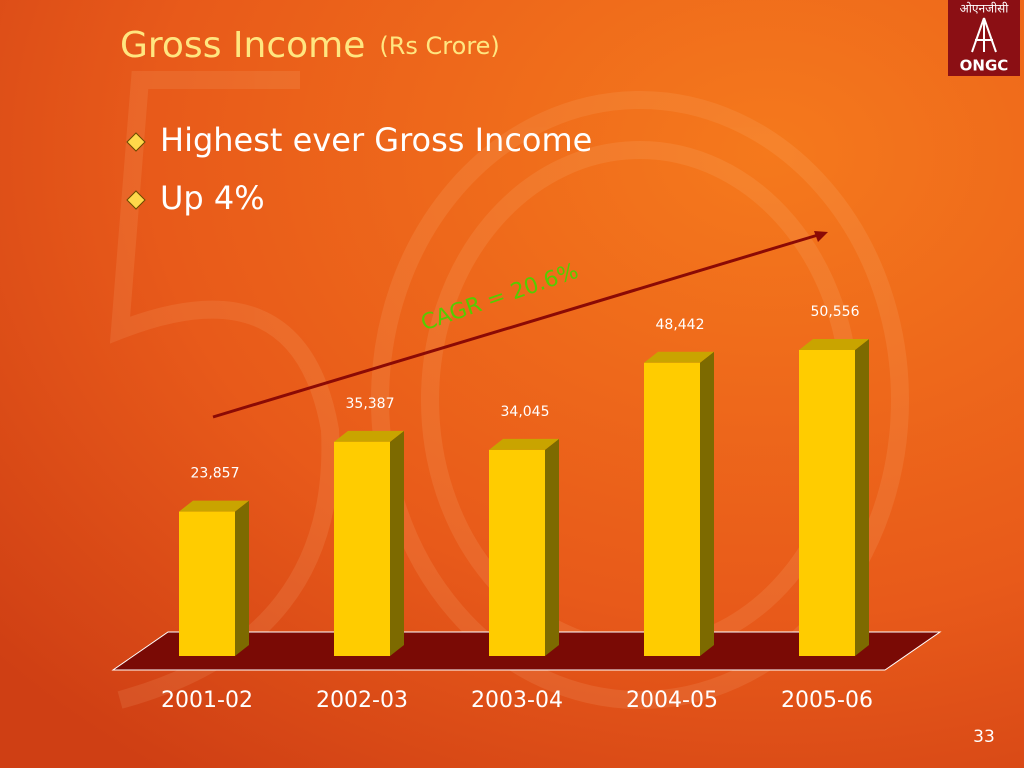 This screenshot has width=1024, height=768. Describe the element at coordinates (376, 140) in the screenshot. I see `bullet-text: Highest ever Gross Income` at that location.